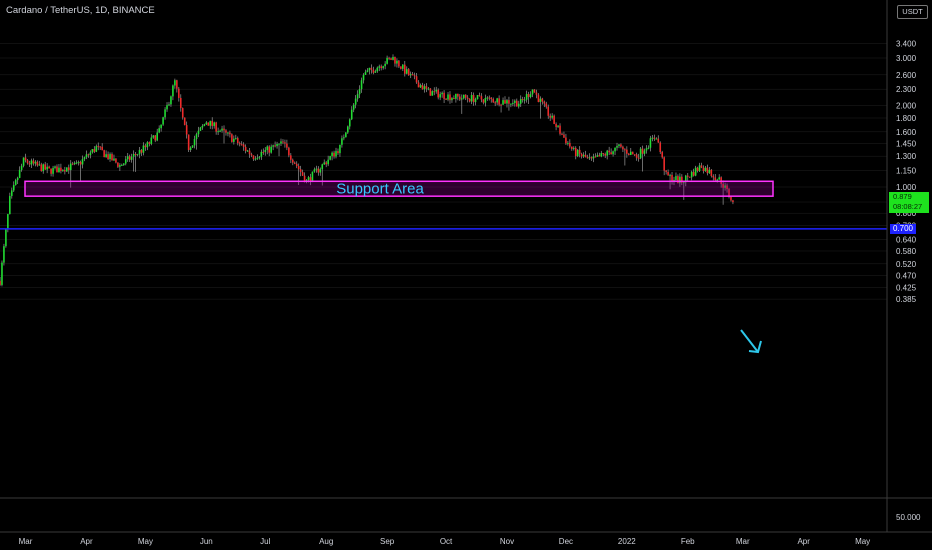  What do you see at coordinates (80, 10) in the screenshot?
I see `symbol-title: Cardano / TetherUS, 1D, BINANCE` at bounding box center [80, 10].